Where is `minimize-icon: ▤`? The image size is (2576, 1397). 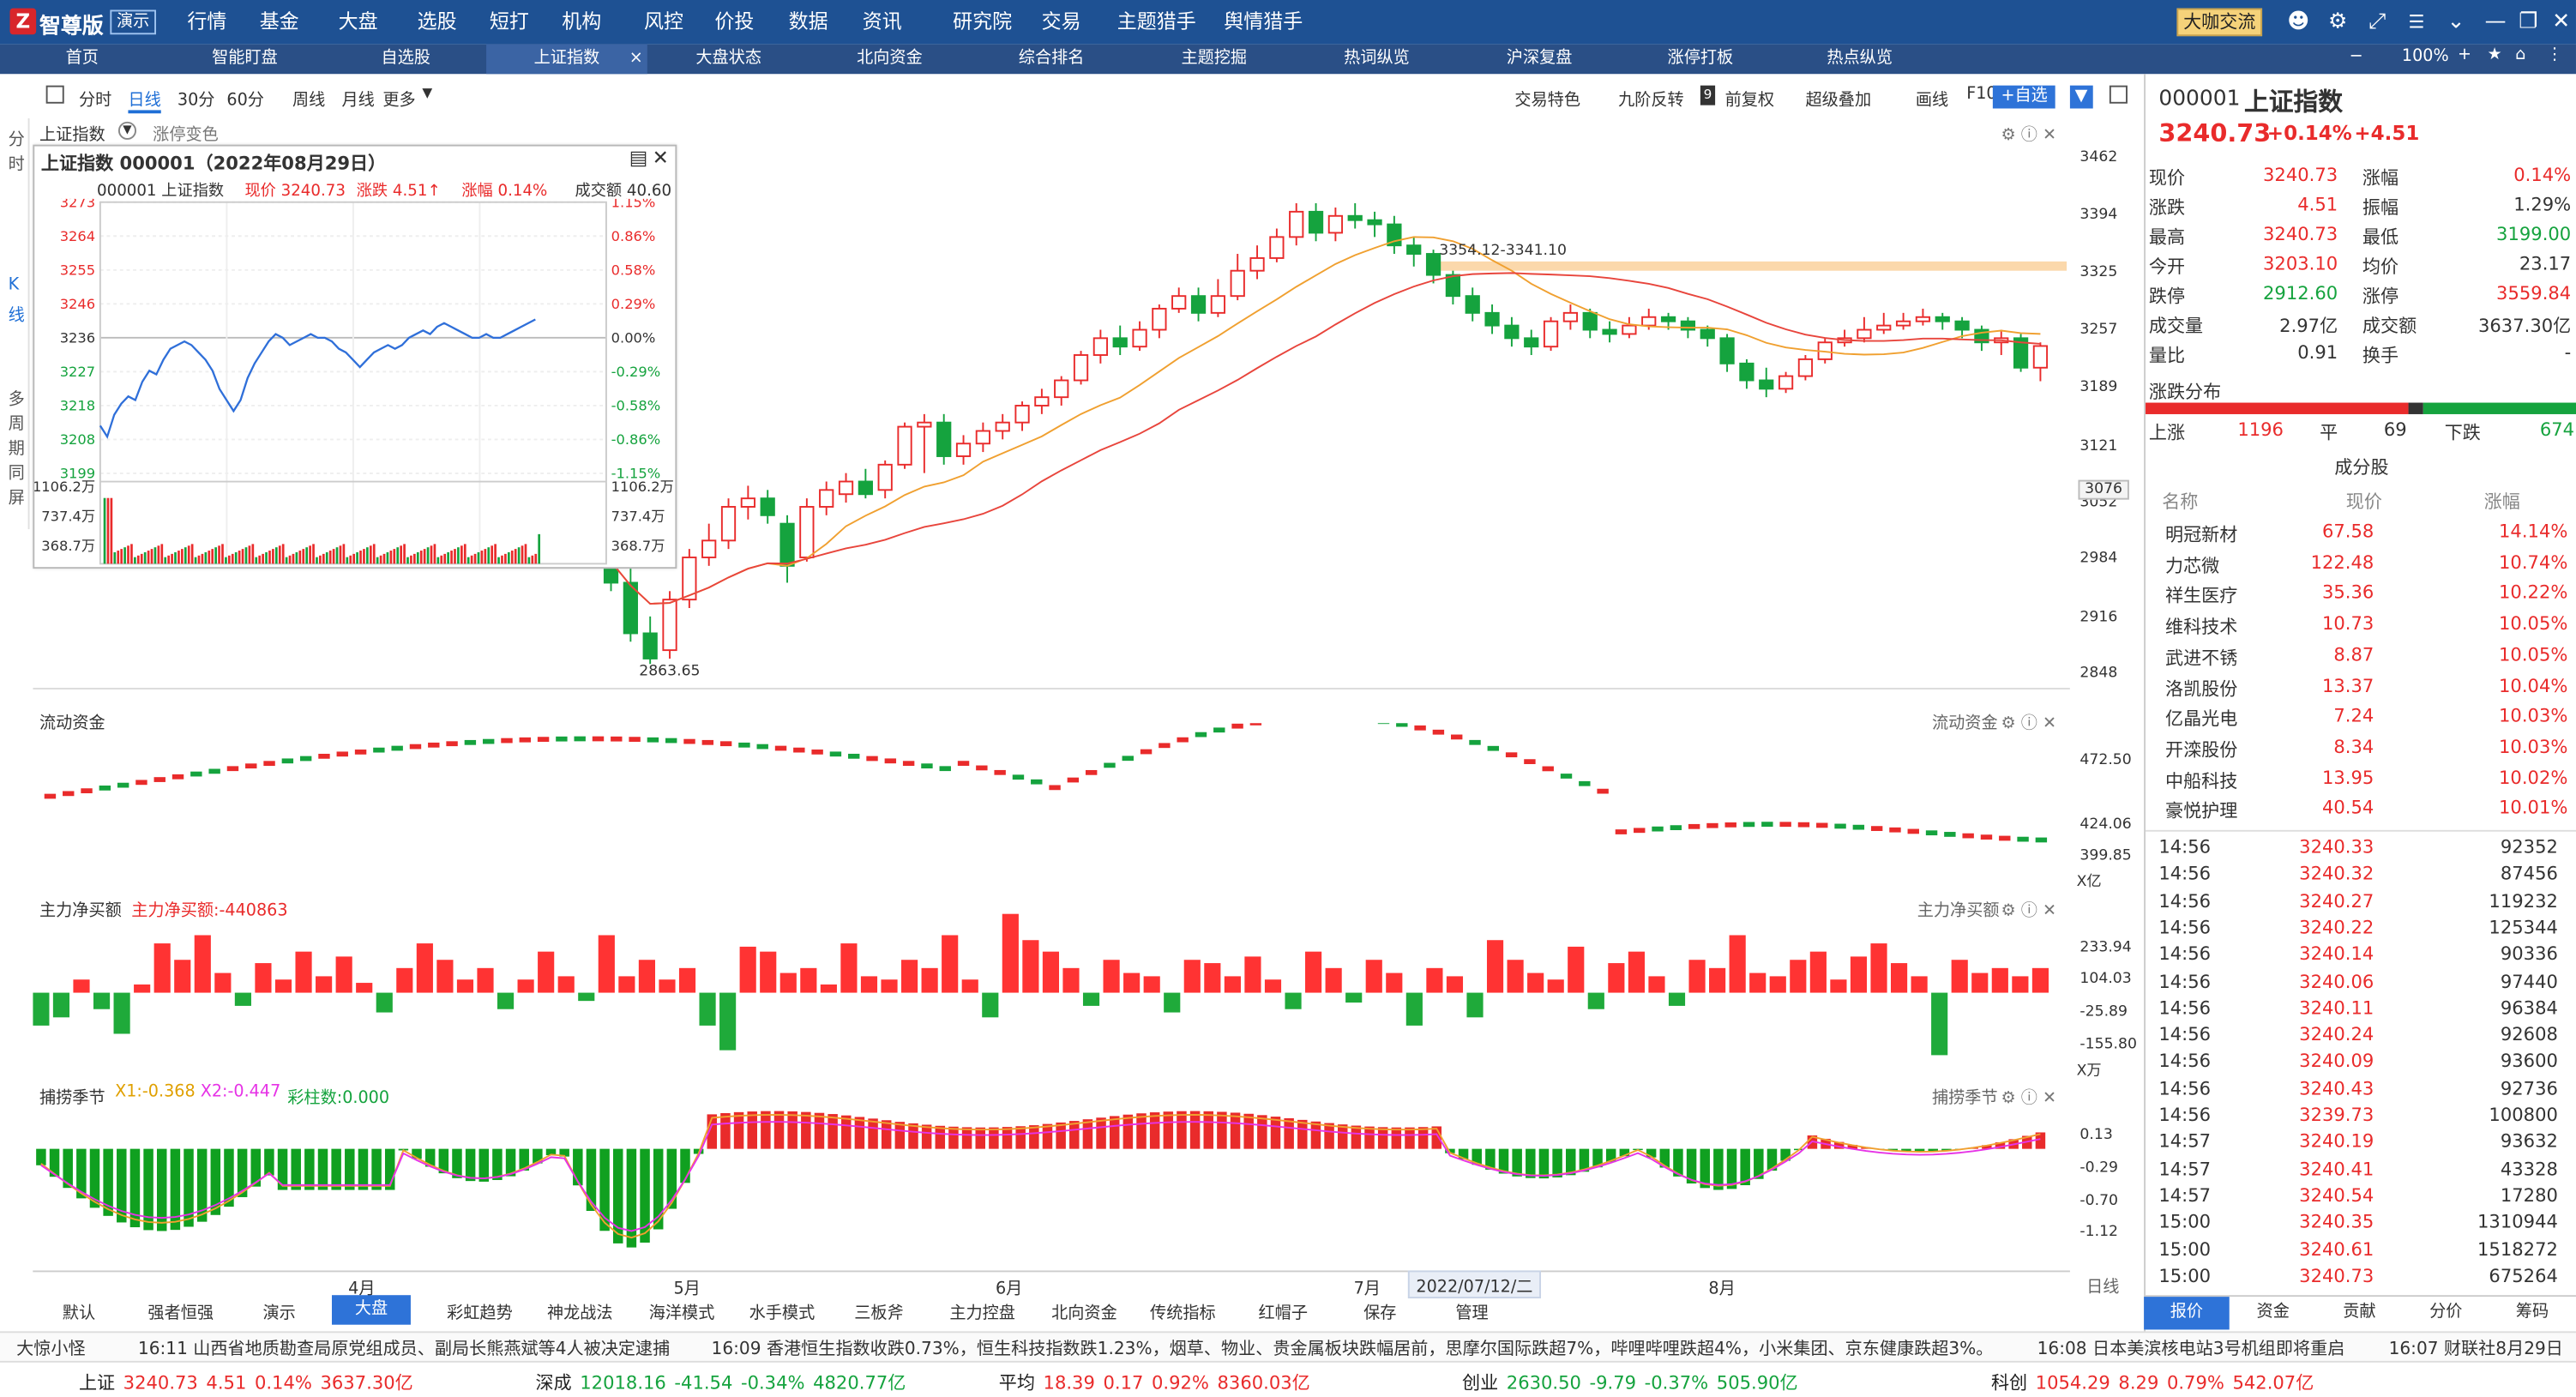 minimize-icon: ▤ is located at coordinates (638, 158).